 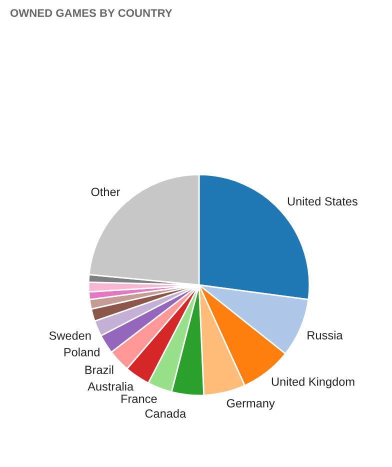 I want to click on slice-label: Russia, so click(x=325, y=335).